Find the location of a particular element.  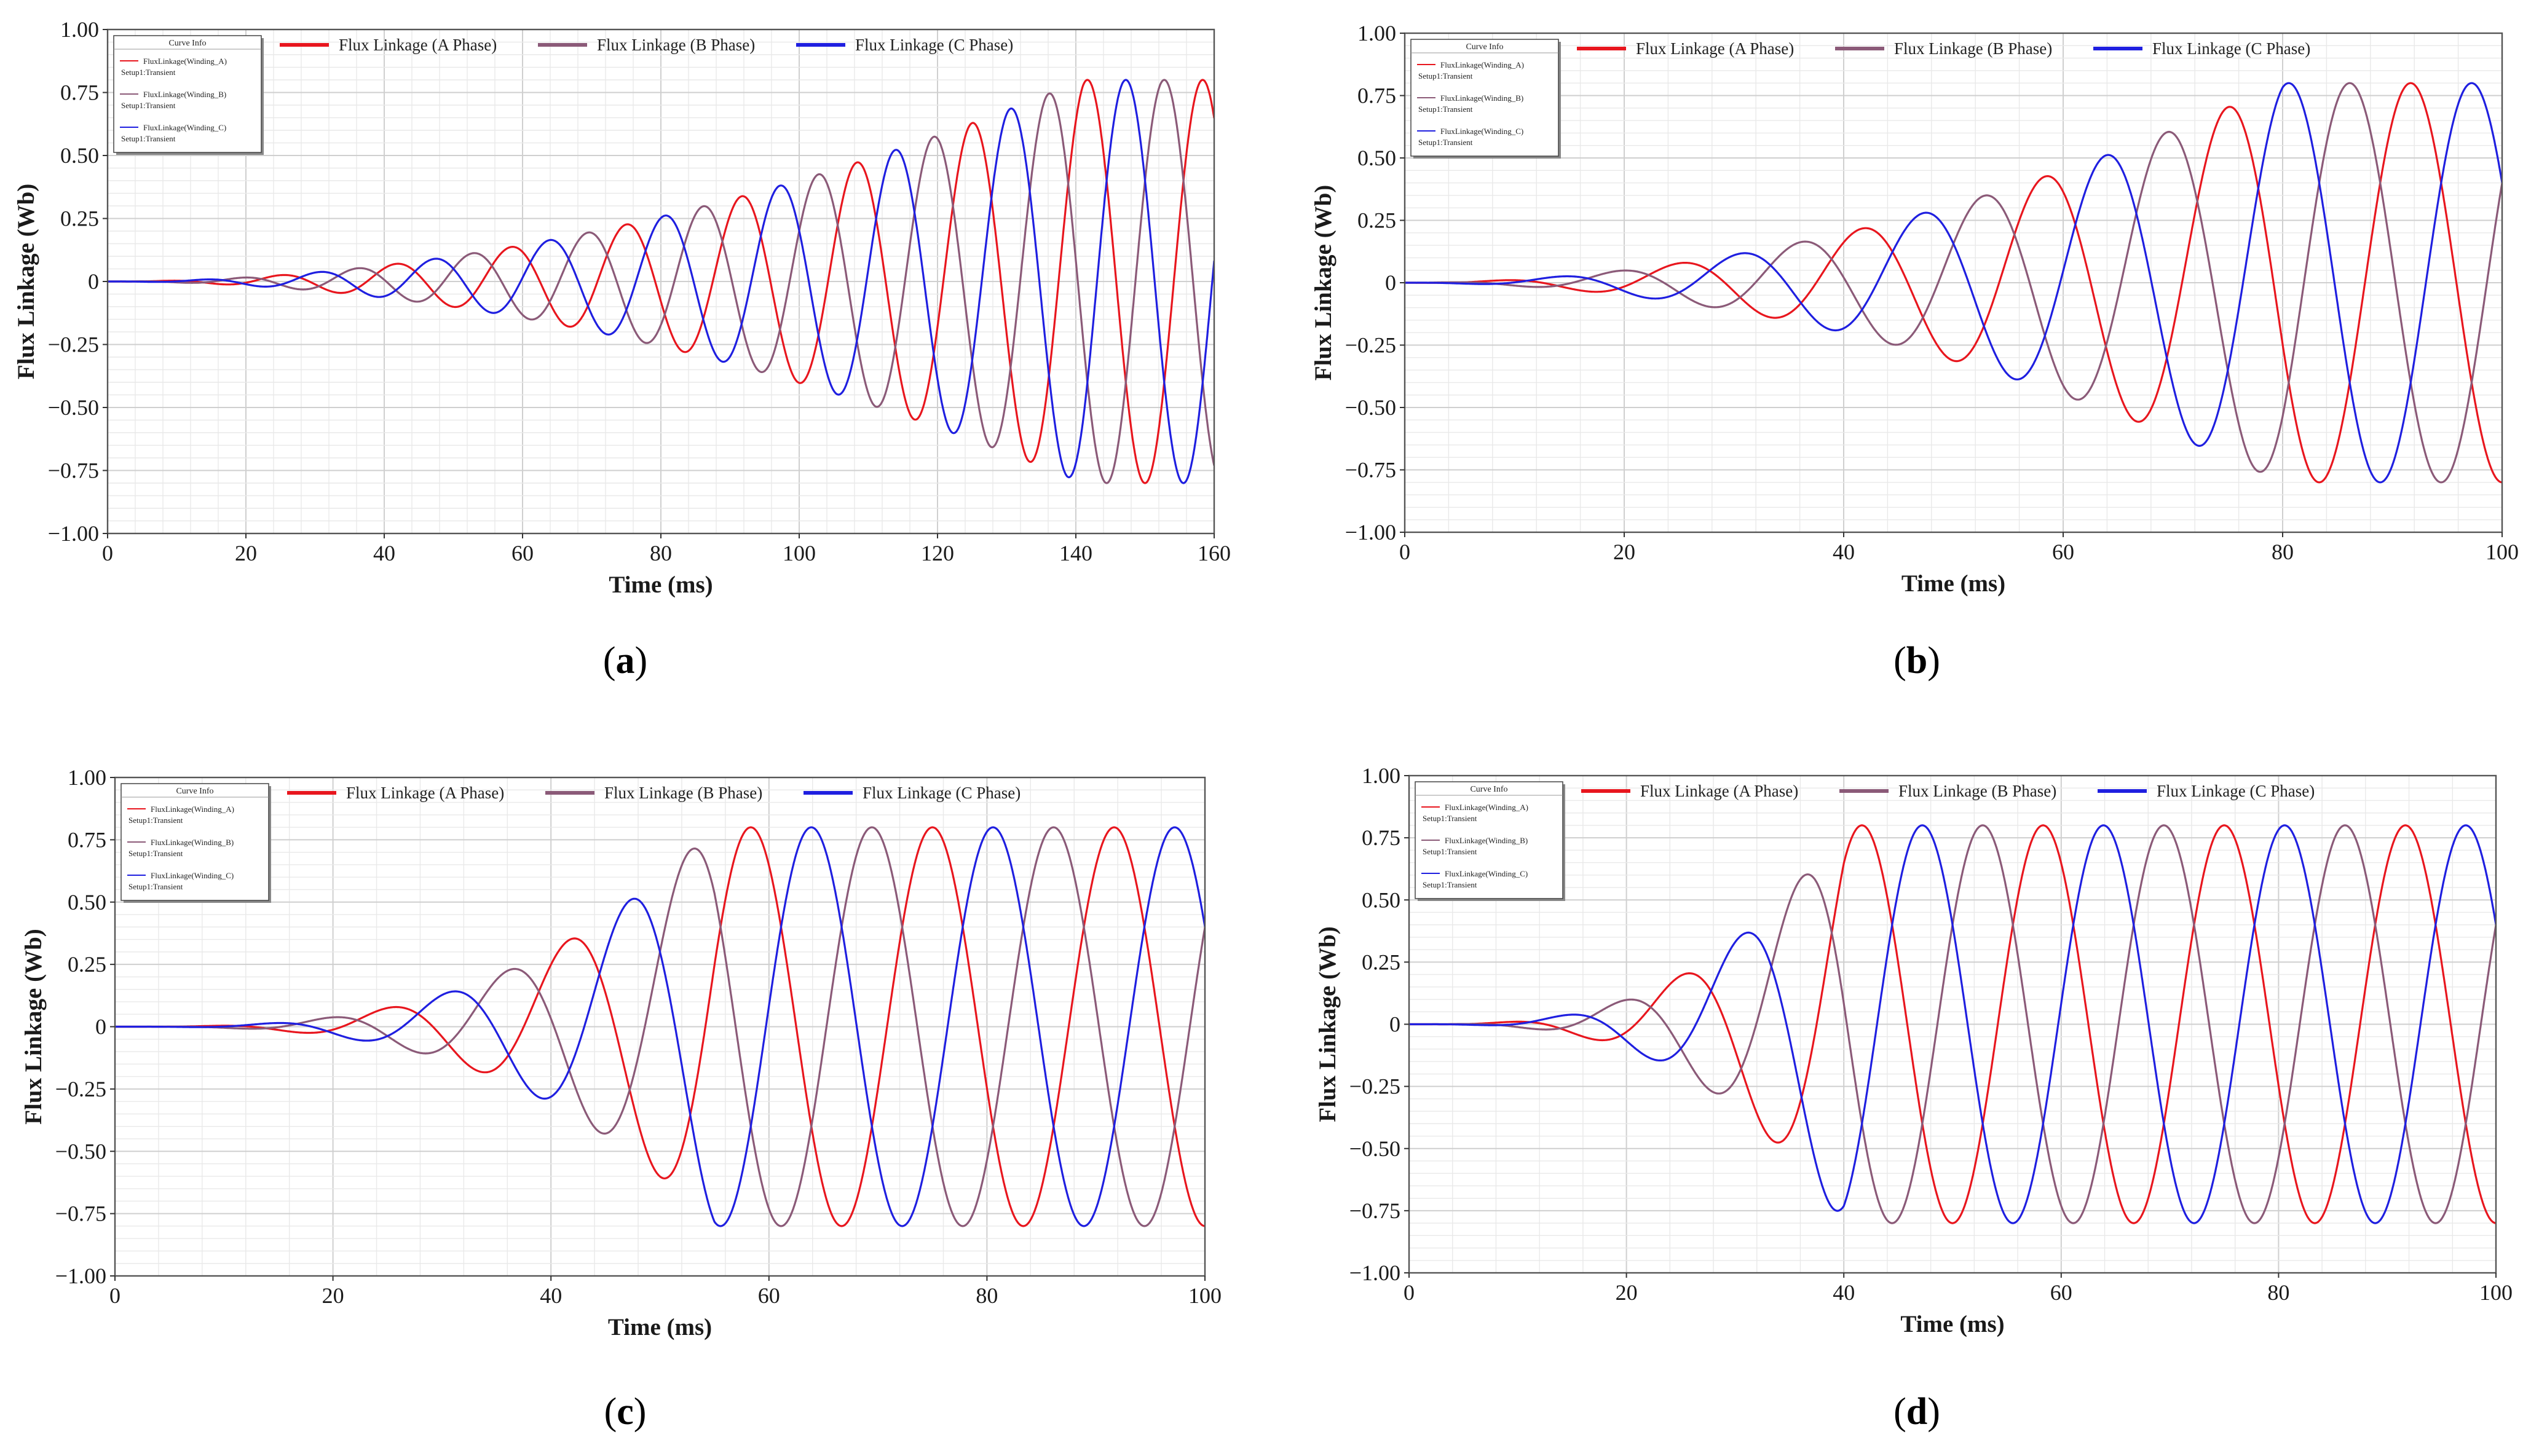

panel-label: (a) is located at coordinates (625, 661).